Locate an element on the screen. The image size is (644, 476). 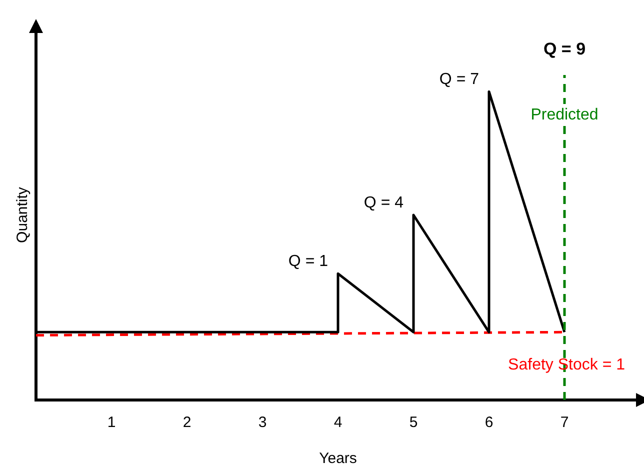
series-label: Safety Stock = 1 is located at coordinates (567, 365).